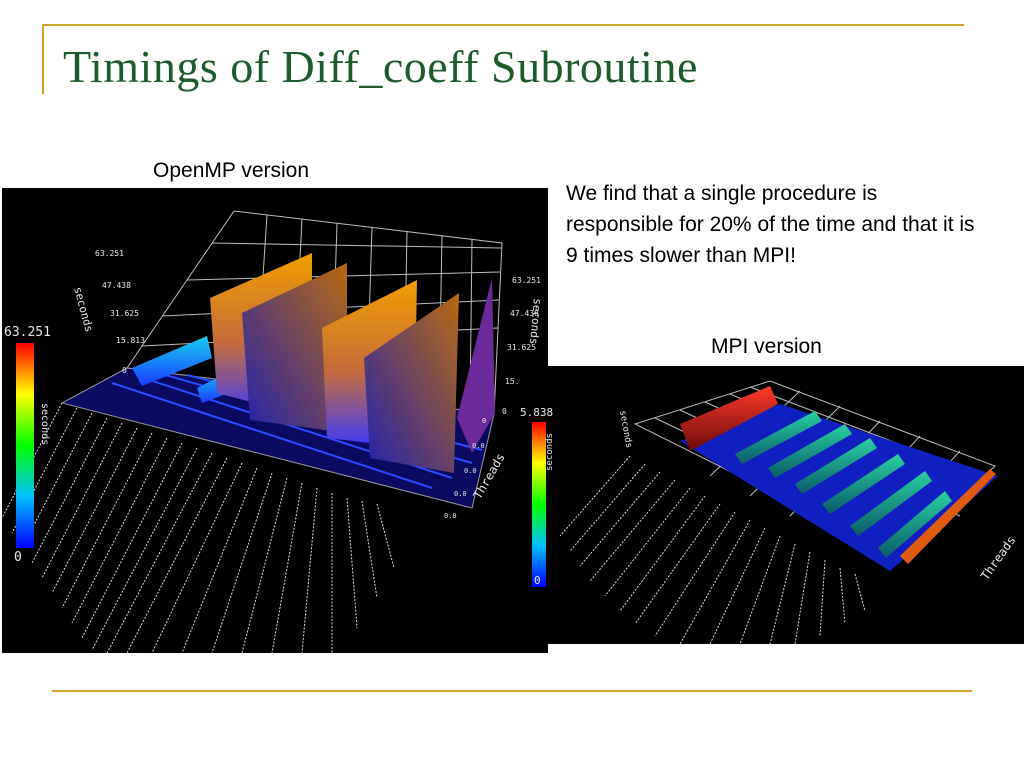 This screenshot has width=1024, height=768. I want to click on mpi-surface-peak-orange, so click(948, 516).